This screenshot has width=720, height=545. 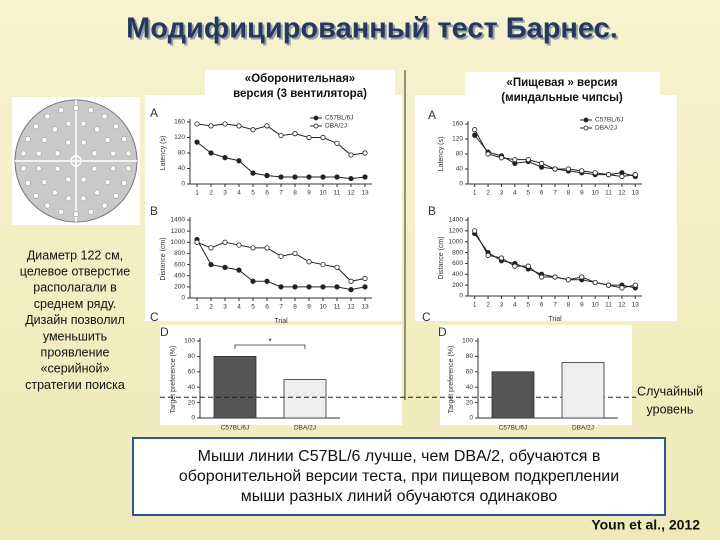 What do you see at coordinates (76, 161) in the screenshot?
I see `maze` at bounding box center [76, 161].